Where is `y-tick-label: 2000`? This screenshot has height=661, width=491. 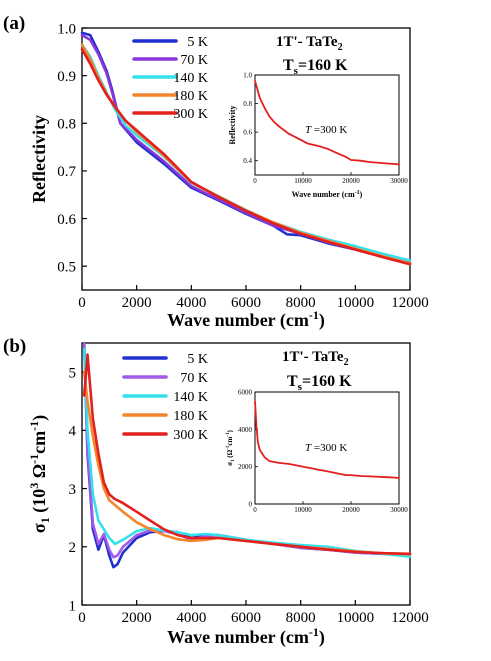 y-tick-label: 2000 is located at coordinates (245, 467).